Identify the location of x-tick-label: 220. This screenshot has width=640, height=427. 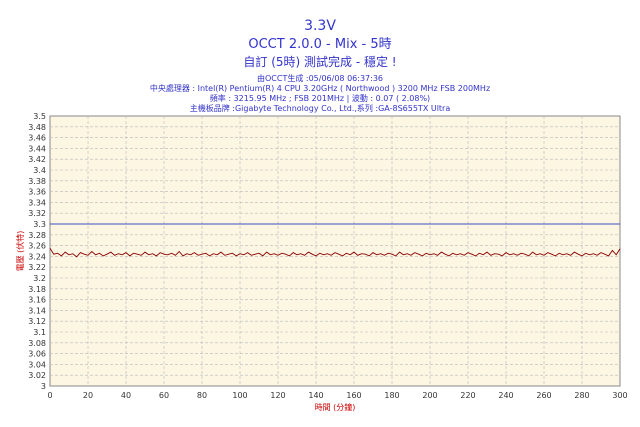
(467, 395).